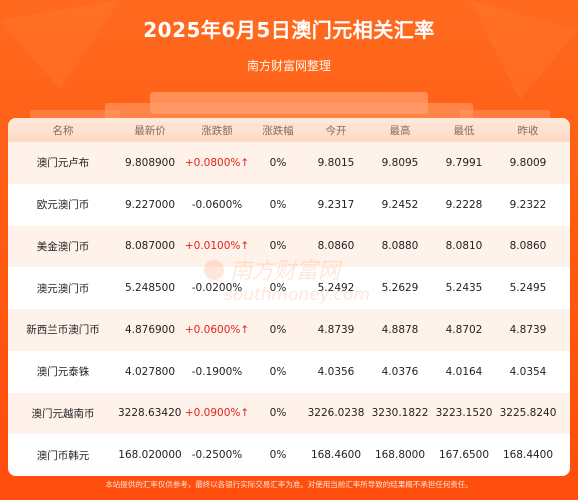  What do you see at coordinates (528, 162) in the screenshot?
I see `prev-close: 9.8009` at bounding box center [528, 162].